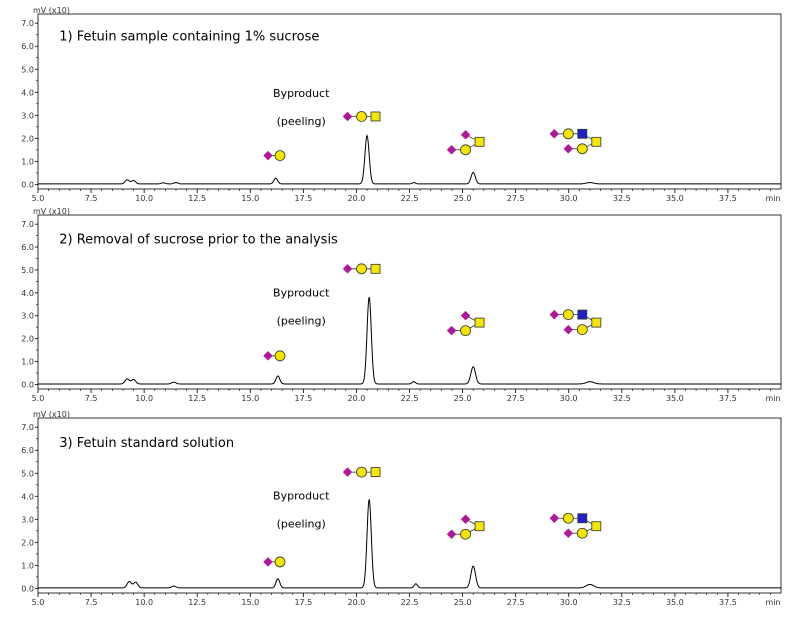 This screenshot has width=806, height=623. I want to click on panel-title: 1) Fetuin sample containing 1% sucrose, so click(189, 36).